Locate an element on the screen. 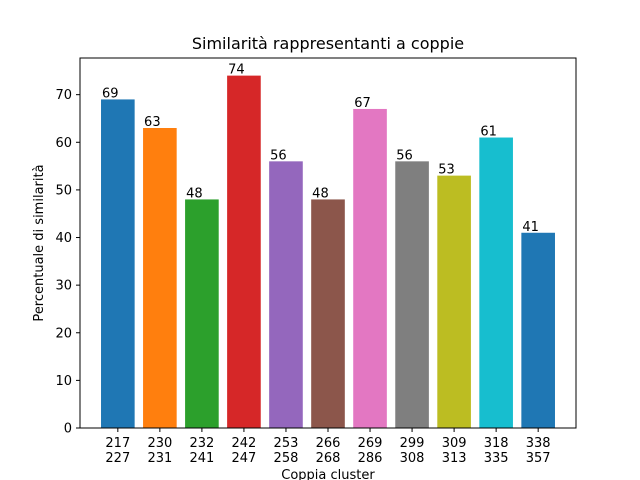  x-tick-label: 286 is located at coordinates (370, 458).